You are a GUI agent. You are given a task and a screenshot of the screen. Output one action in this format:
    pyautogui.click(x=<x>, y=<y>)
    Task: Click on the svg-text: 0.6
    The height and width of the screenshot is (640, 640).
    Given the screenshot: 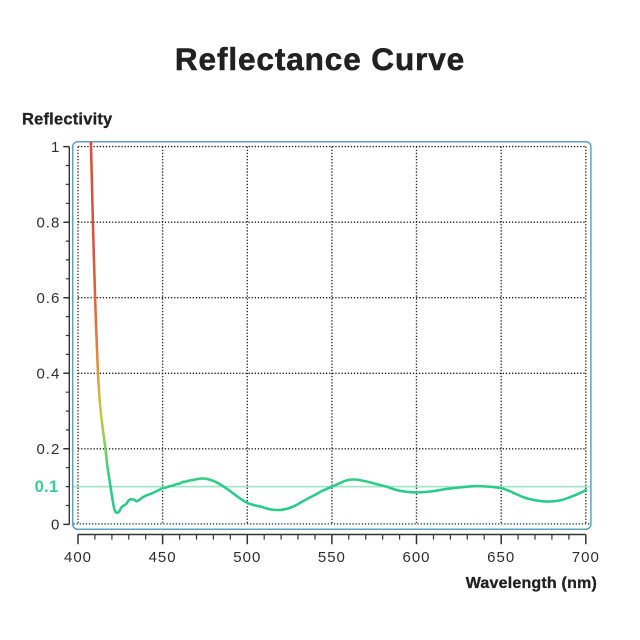 What is the action you would take?
    pyautogui.click(x=48, y=298)
    